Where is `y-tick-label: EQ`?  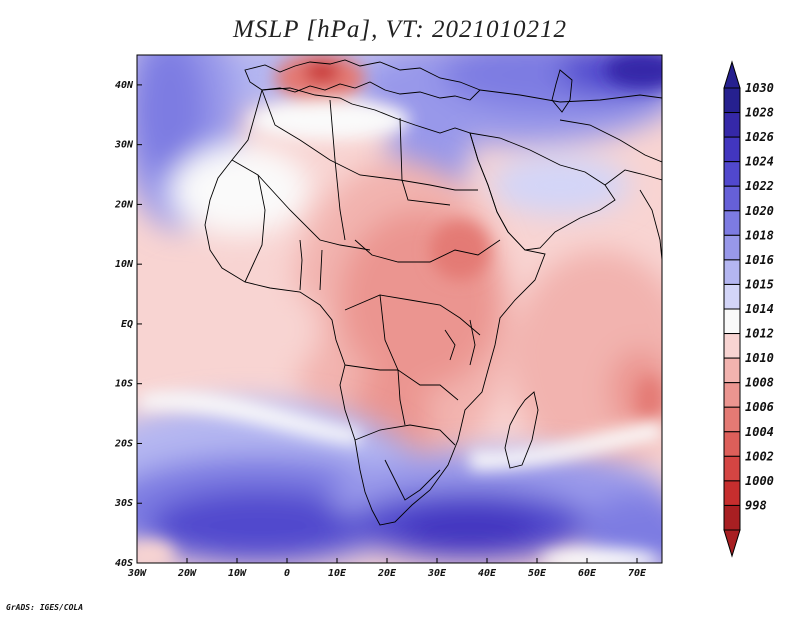 y-tick-label: EQ is located at coordinates (127, 324).